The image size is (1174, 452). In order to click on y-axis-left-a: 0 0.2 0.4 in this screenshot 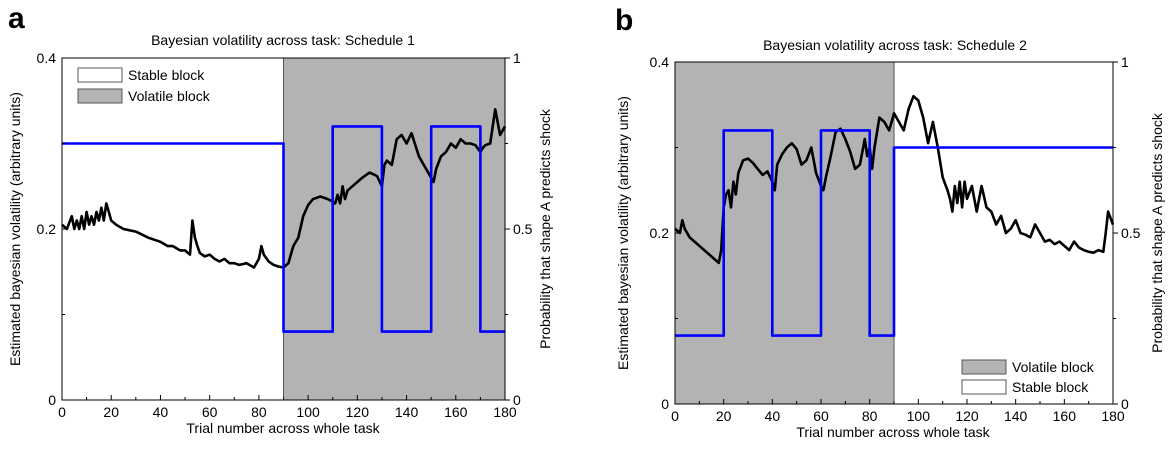, I will do `click(52, 229)`.